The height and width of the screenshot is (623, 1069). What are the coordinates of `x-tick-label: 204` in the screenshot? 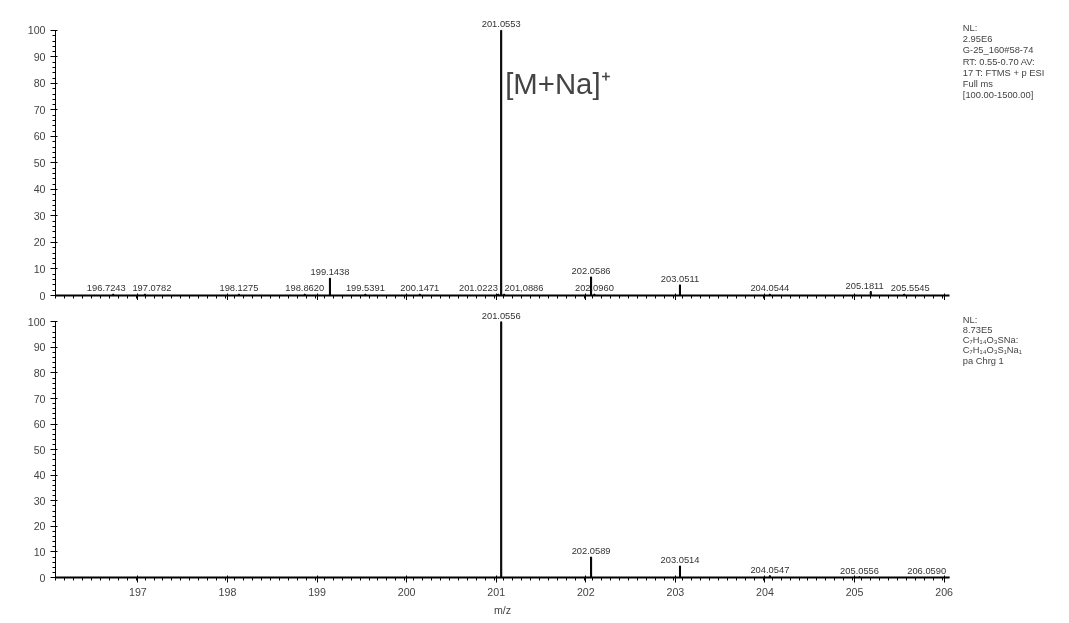 It's located at (765, 591).